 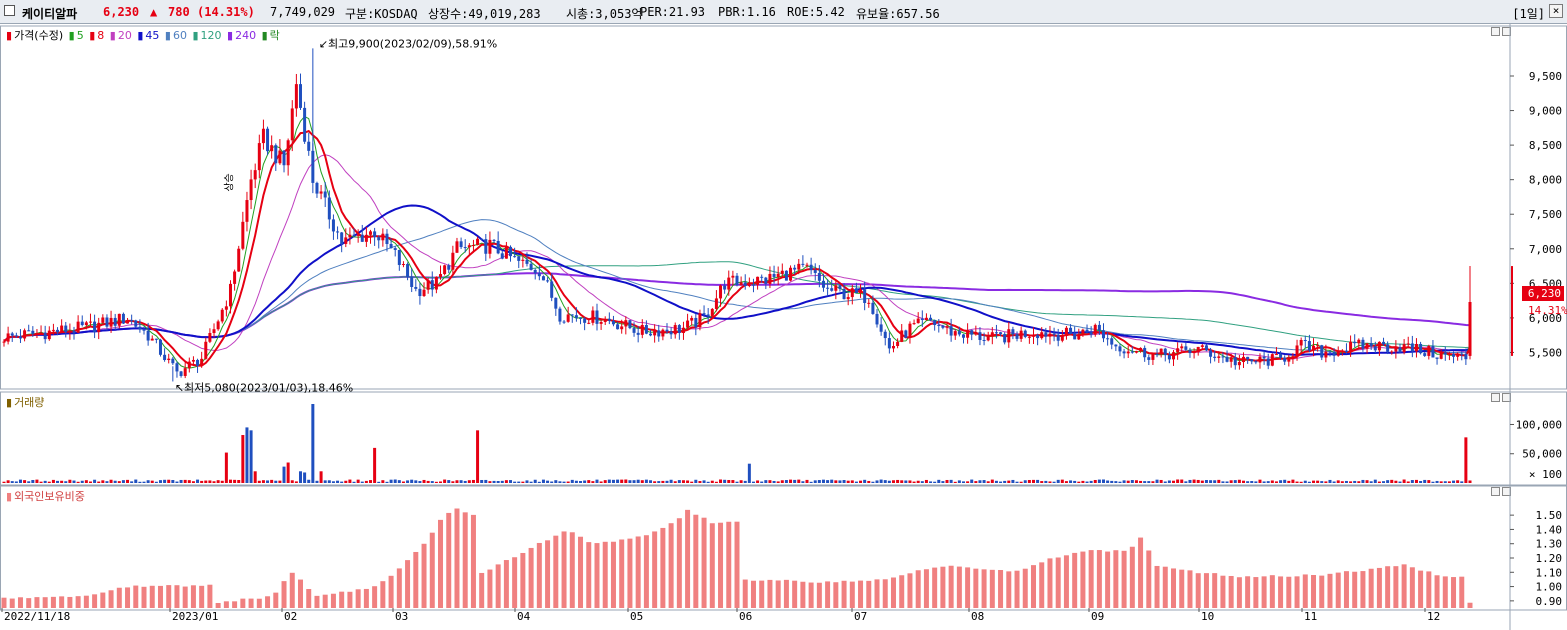 I want to click on interval-selector: [1일], so click(x=1528, y=14).